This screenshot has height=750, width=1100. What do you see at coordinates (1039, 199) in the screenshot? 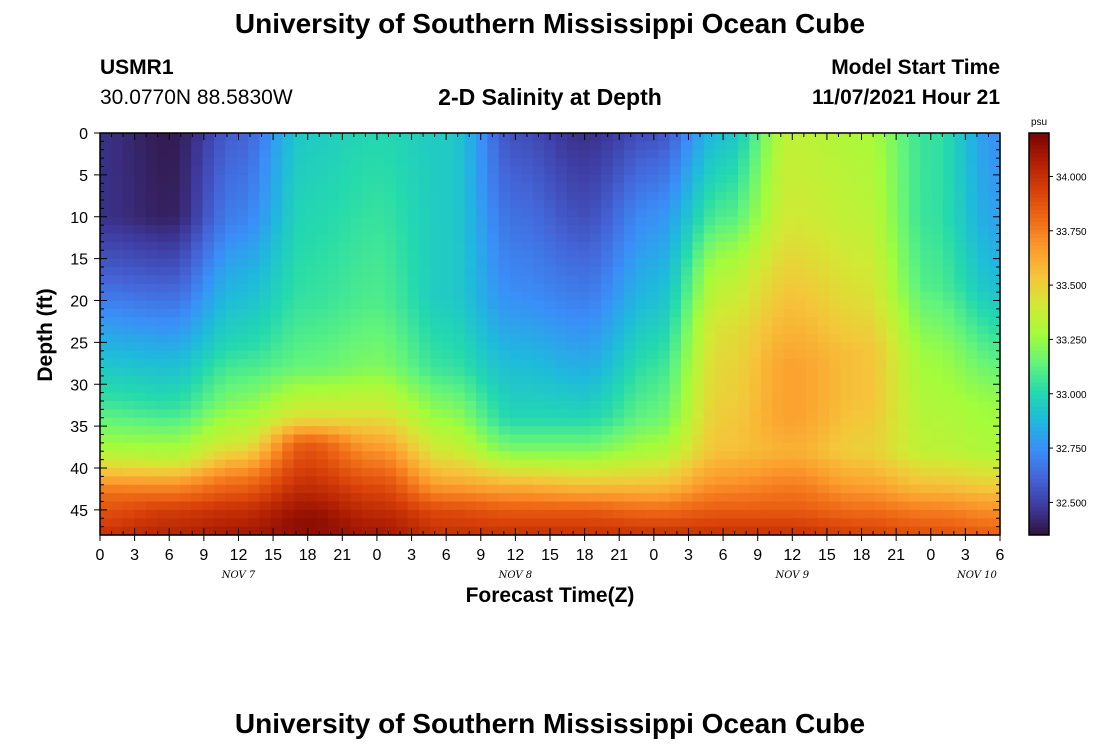
I see `colorbar-segment` at bounding box center [1039, 199].